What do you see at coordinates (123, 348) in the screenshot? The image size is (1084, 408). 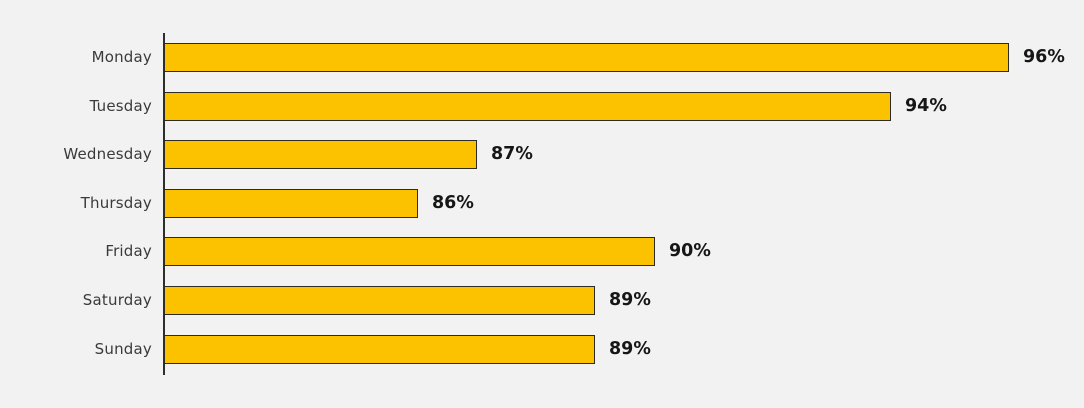 I see `category-label: Sunday` at bounding box center [123, 348].